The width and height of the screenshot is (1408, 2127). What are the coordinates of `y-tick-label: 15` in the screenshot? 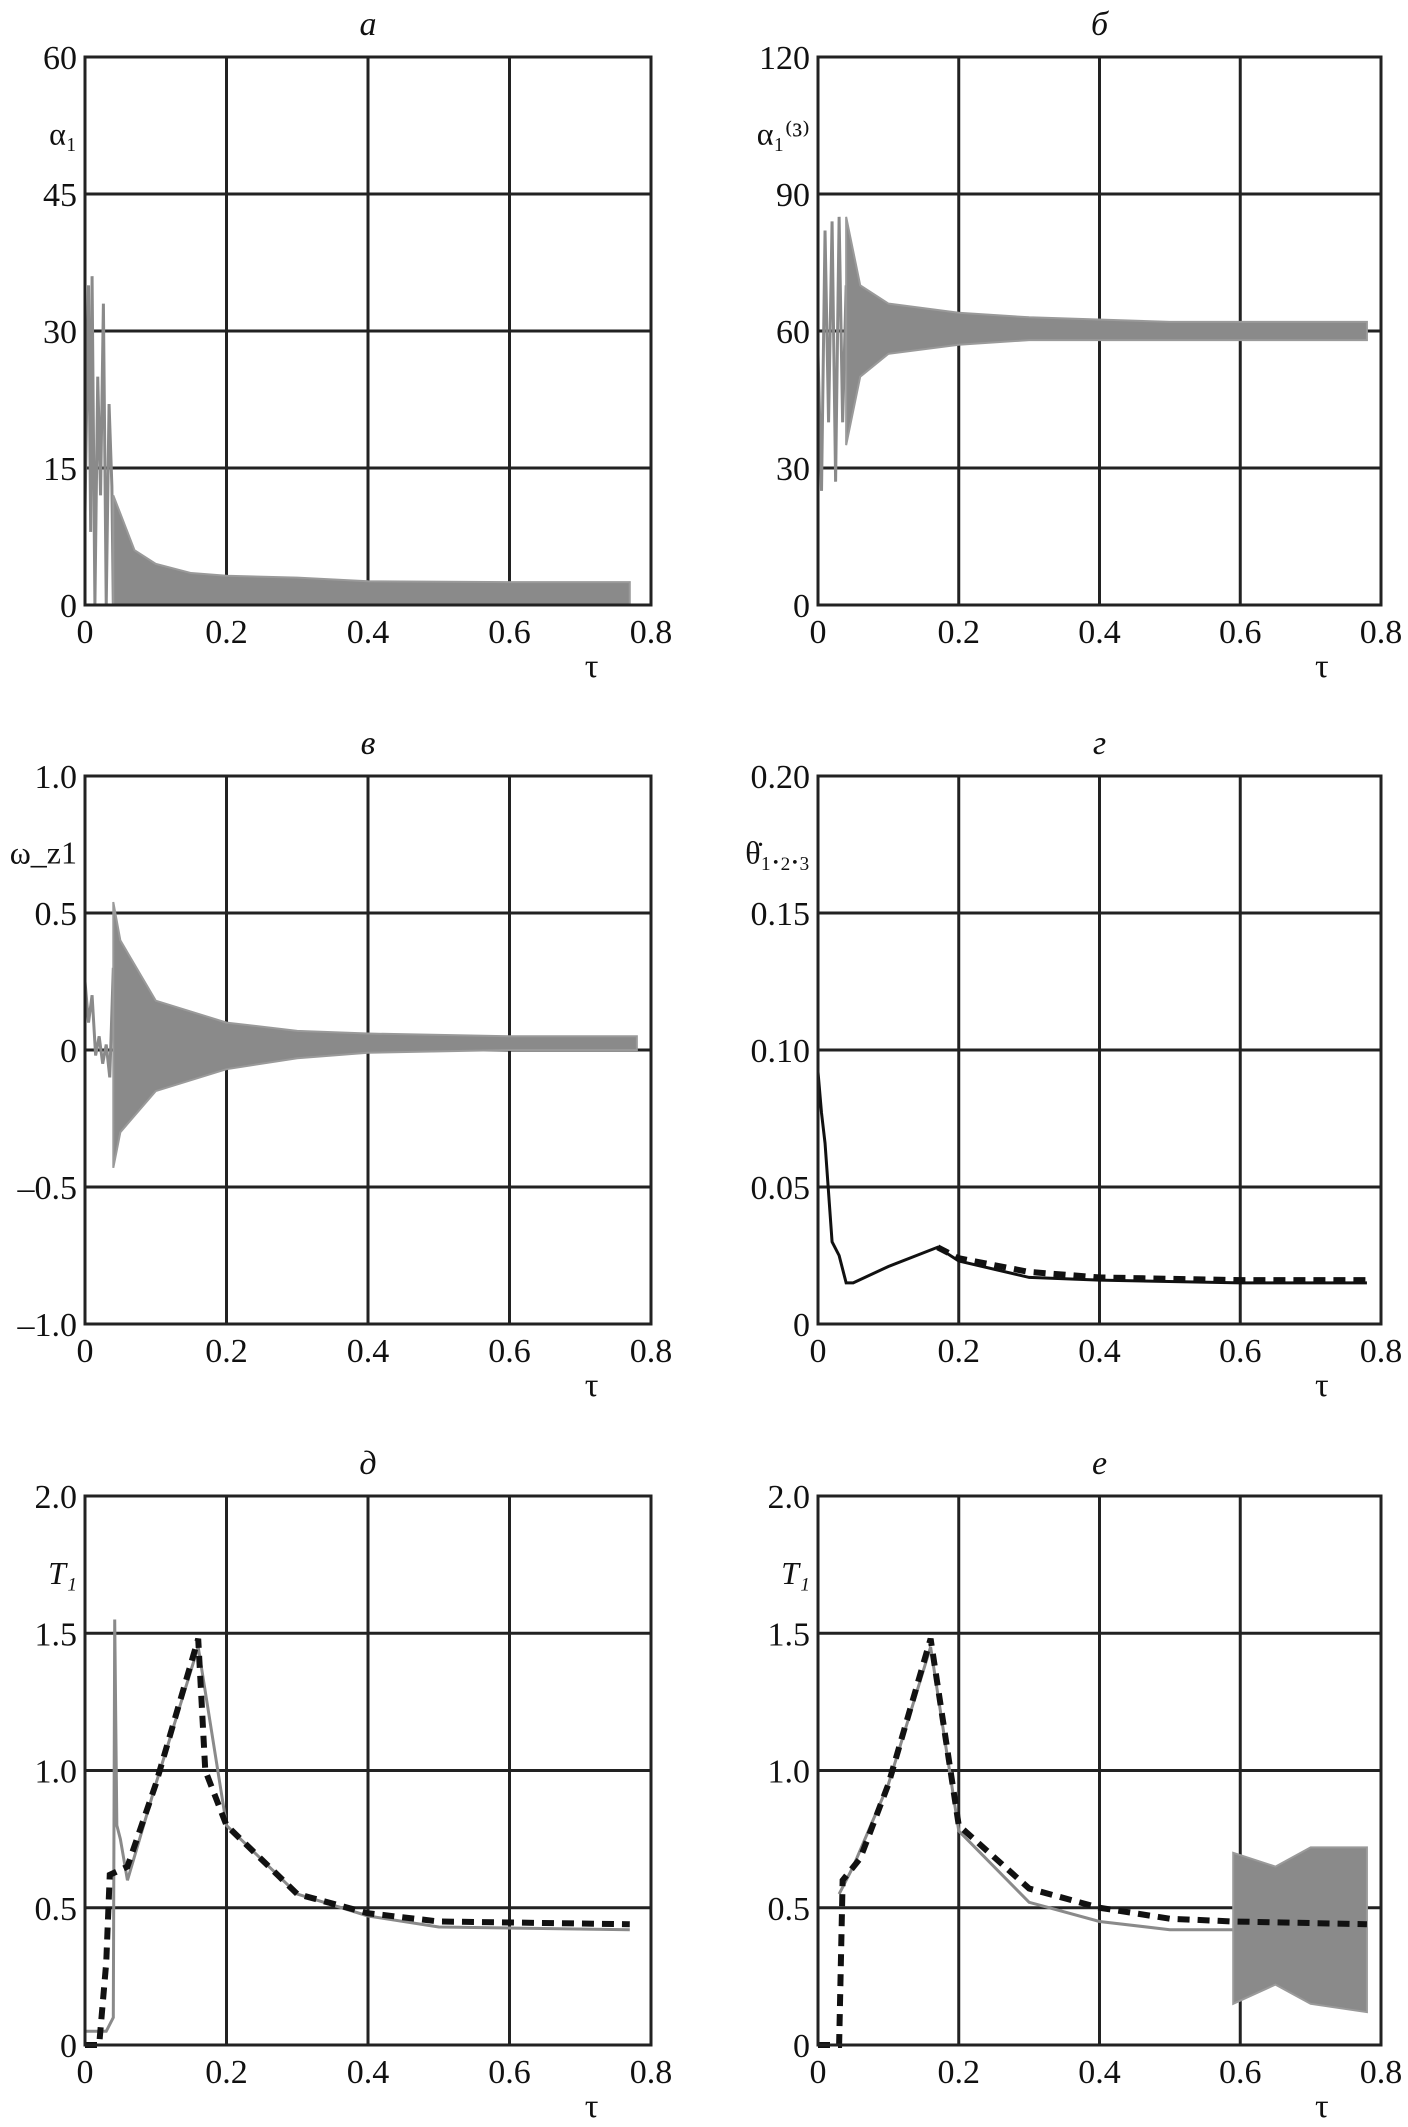 It's located at (60, 469).